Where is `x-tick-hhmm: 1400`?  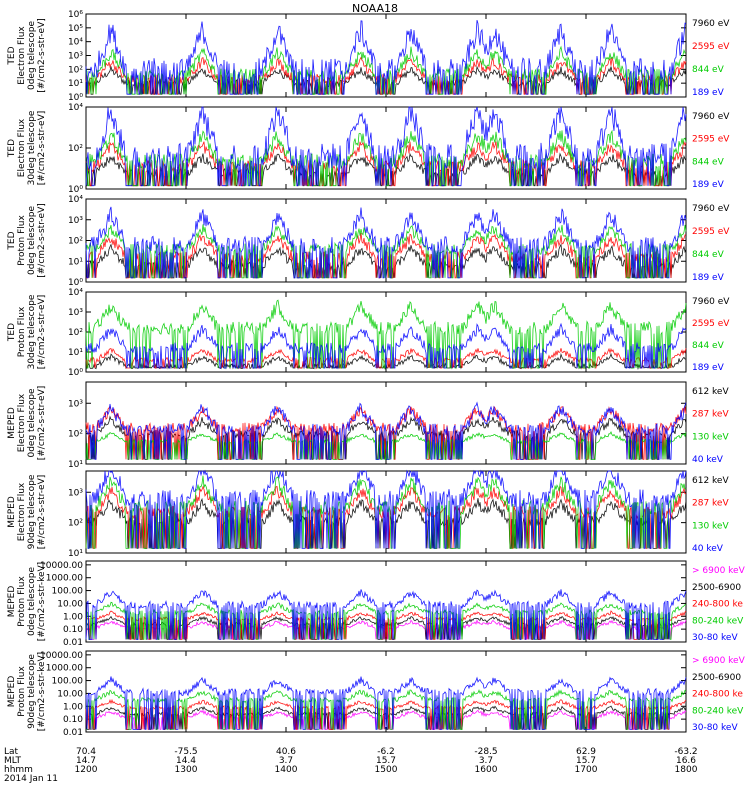
x-tick-hhmm: 1400 is located at coordinates (286, 770).